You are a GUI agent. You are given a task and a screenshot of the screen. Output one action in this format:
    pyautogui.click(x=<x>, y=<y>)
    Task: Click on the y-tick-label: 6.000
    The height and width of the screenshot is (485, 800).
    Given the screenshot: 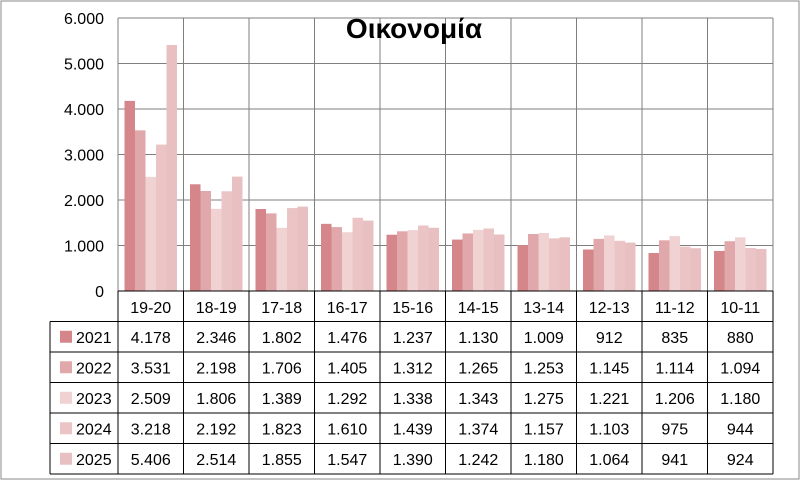 What is the action you would take?
    pyautogui.click(x=84, y=19)
    